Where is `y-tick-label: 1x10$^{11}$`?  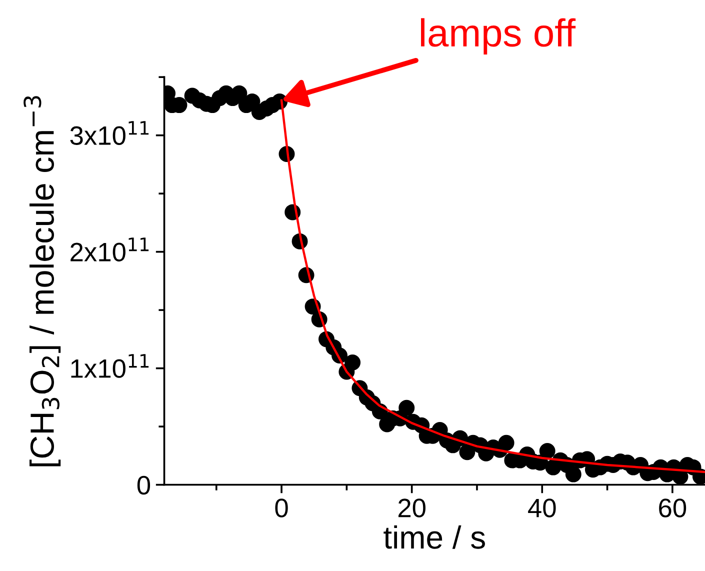
y-tick-label: 1x10$^{11}$ is located at coordinates (110, 366).